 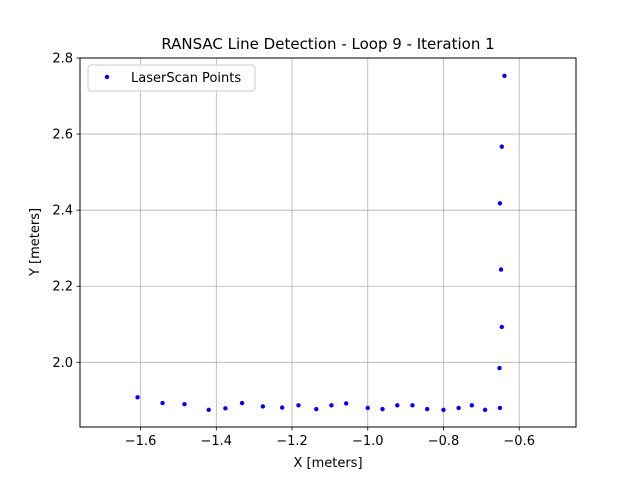 I want to click on y-axis: 2.0 2.2 2.4 2.6 2.8, so click(x=66, y=211).